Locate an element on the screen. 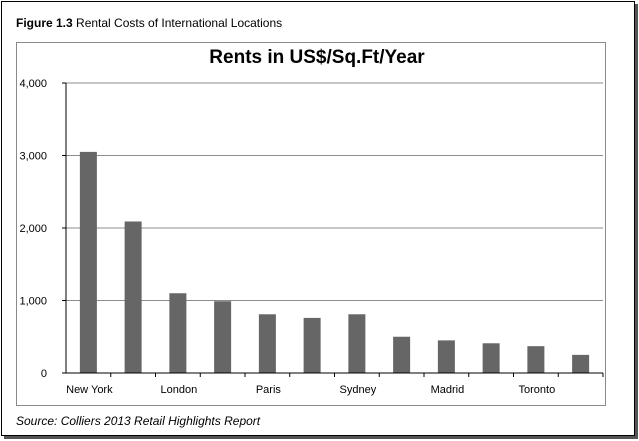 This screenshot has height=441, width=639. y-tick-label: 0 is located at coordinates (44, 374).